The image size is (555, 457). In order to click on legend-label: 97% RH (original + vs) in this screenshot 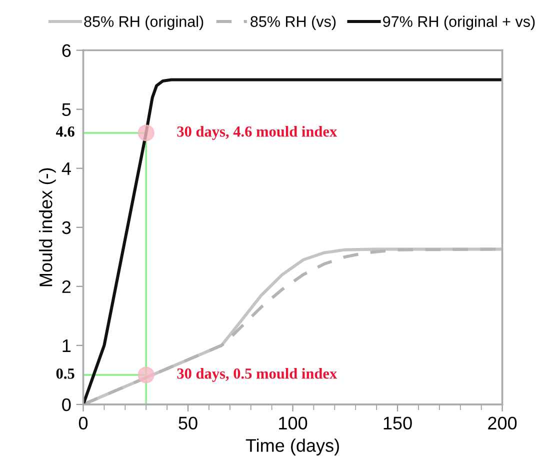, I will do `click(459, 23)`.